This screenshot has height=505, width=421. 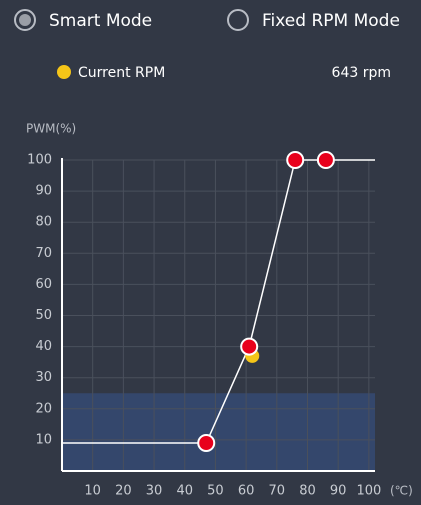 What do you see at coordinates (43, 346) in the screenshot?
I see `y-tick-label: 40` at bounding box center [43, 346].